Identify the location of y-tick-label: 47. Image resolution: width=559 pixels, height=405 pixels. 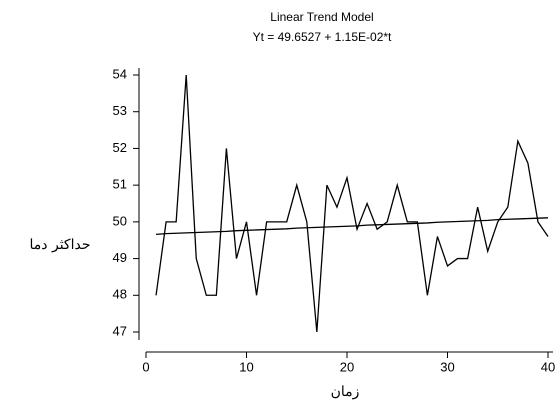
(120, 330).